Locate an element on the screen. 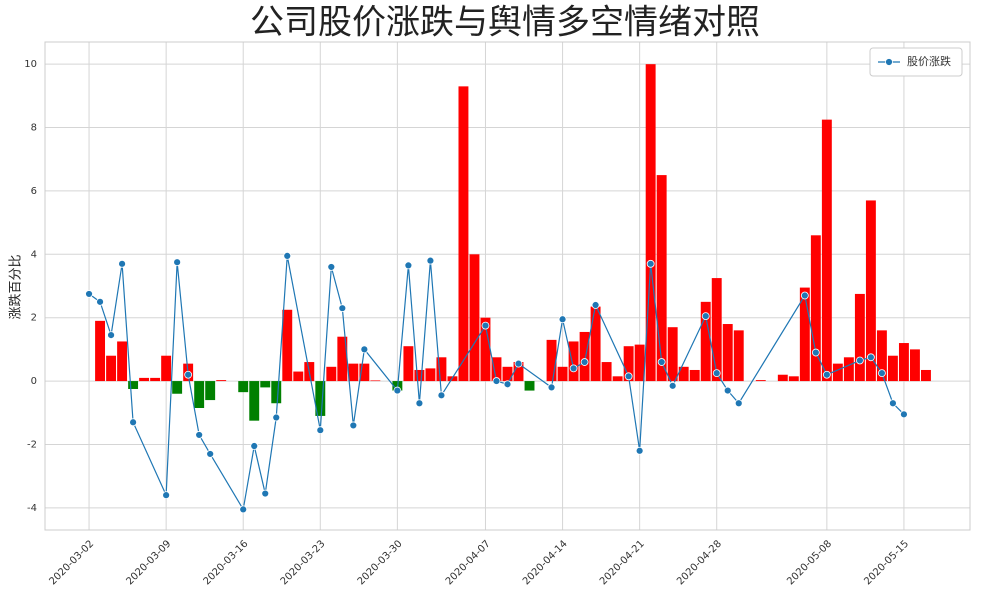 This screenshot has width=985, height=592. x-tick-label: 2020-04-28 is located at coordinates (699, 562).